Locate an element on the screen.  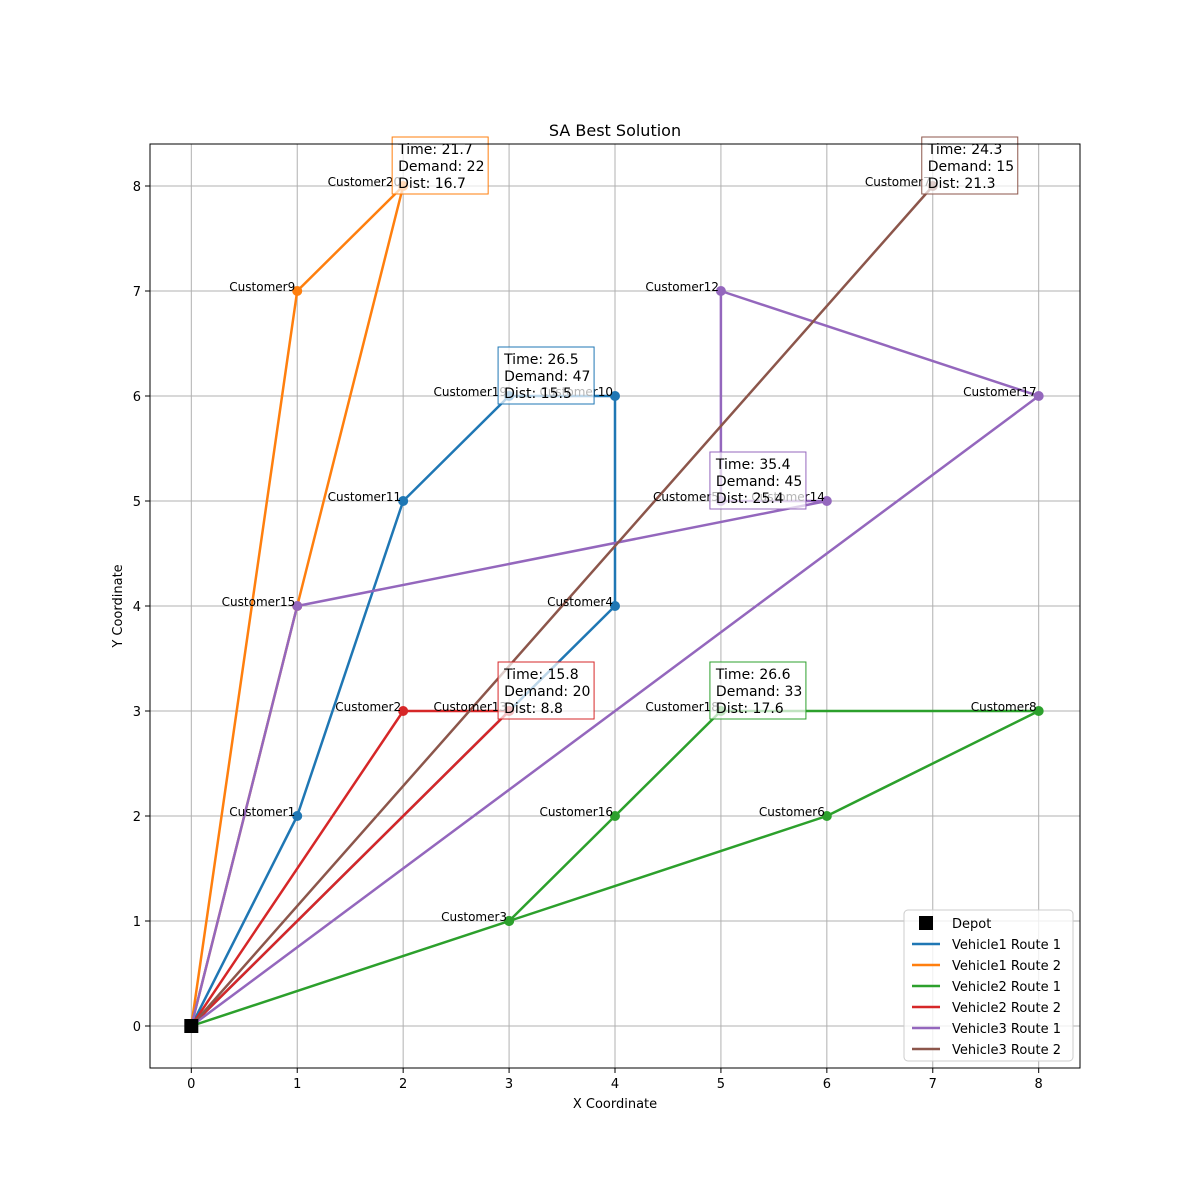
legend-label: Vehicle1 Route 2 is located at coordinates (1006, 966).